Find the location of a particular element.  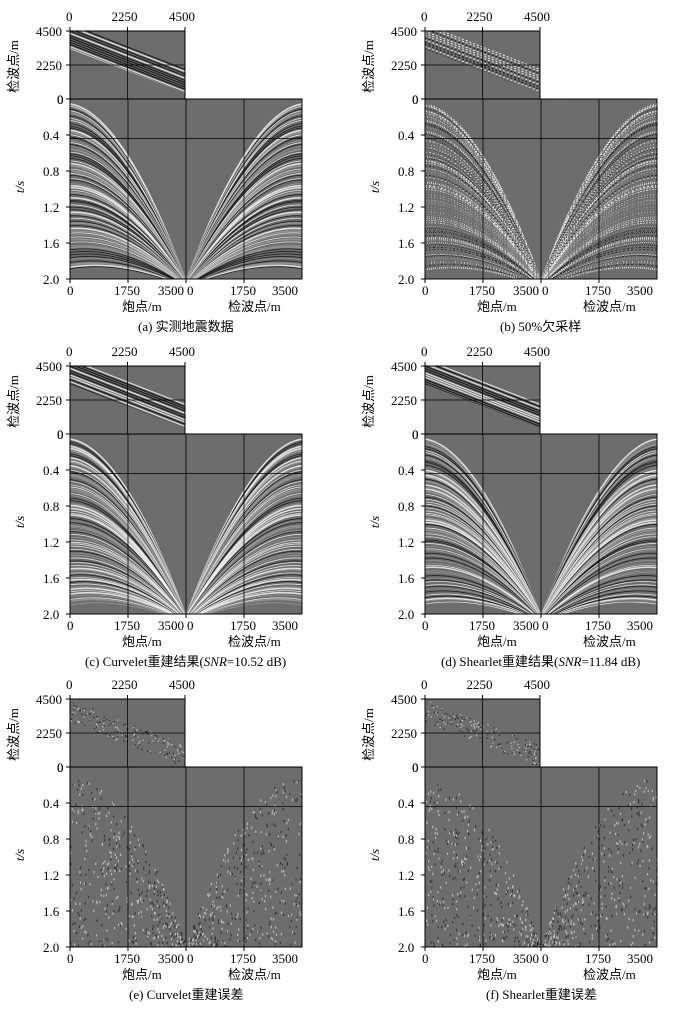

seismic-events is located at coordinates (541, 863).